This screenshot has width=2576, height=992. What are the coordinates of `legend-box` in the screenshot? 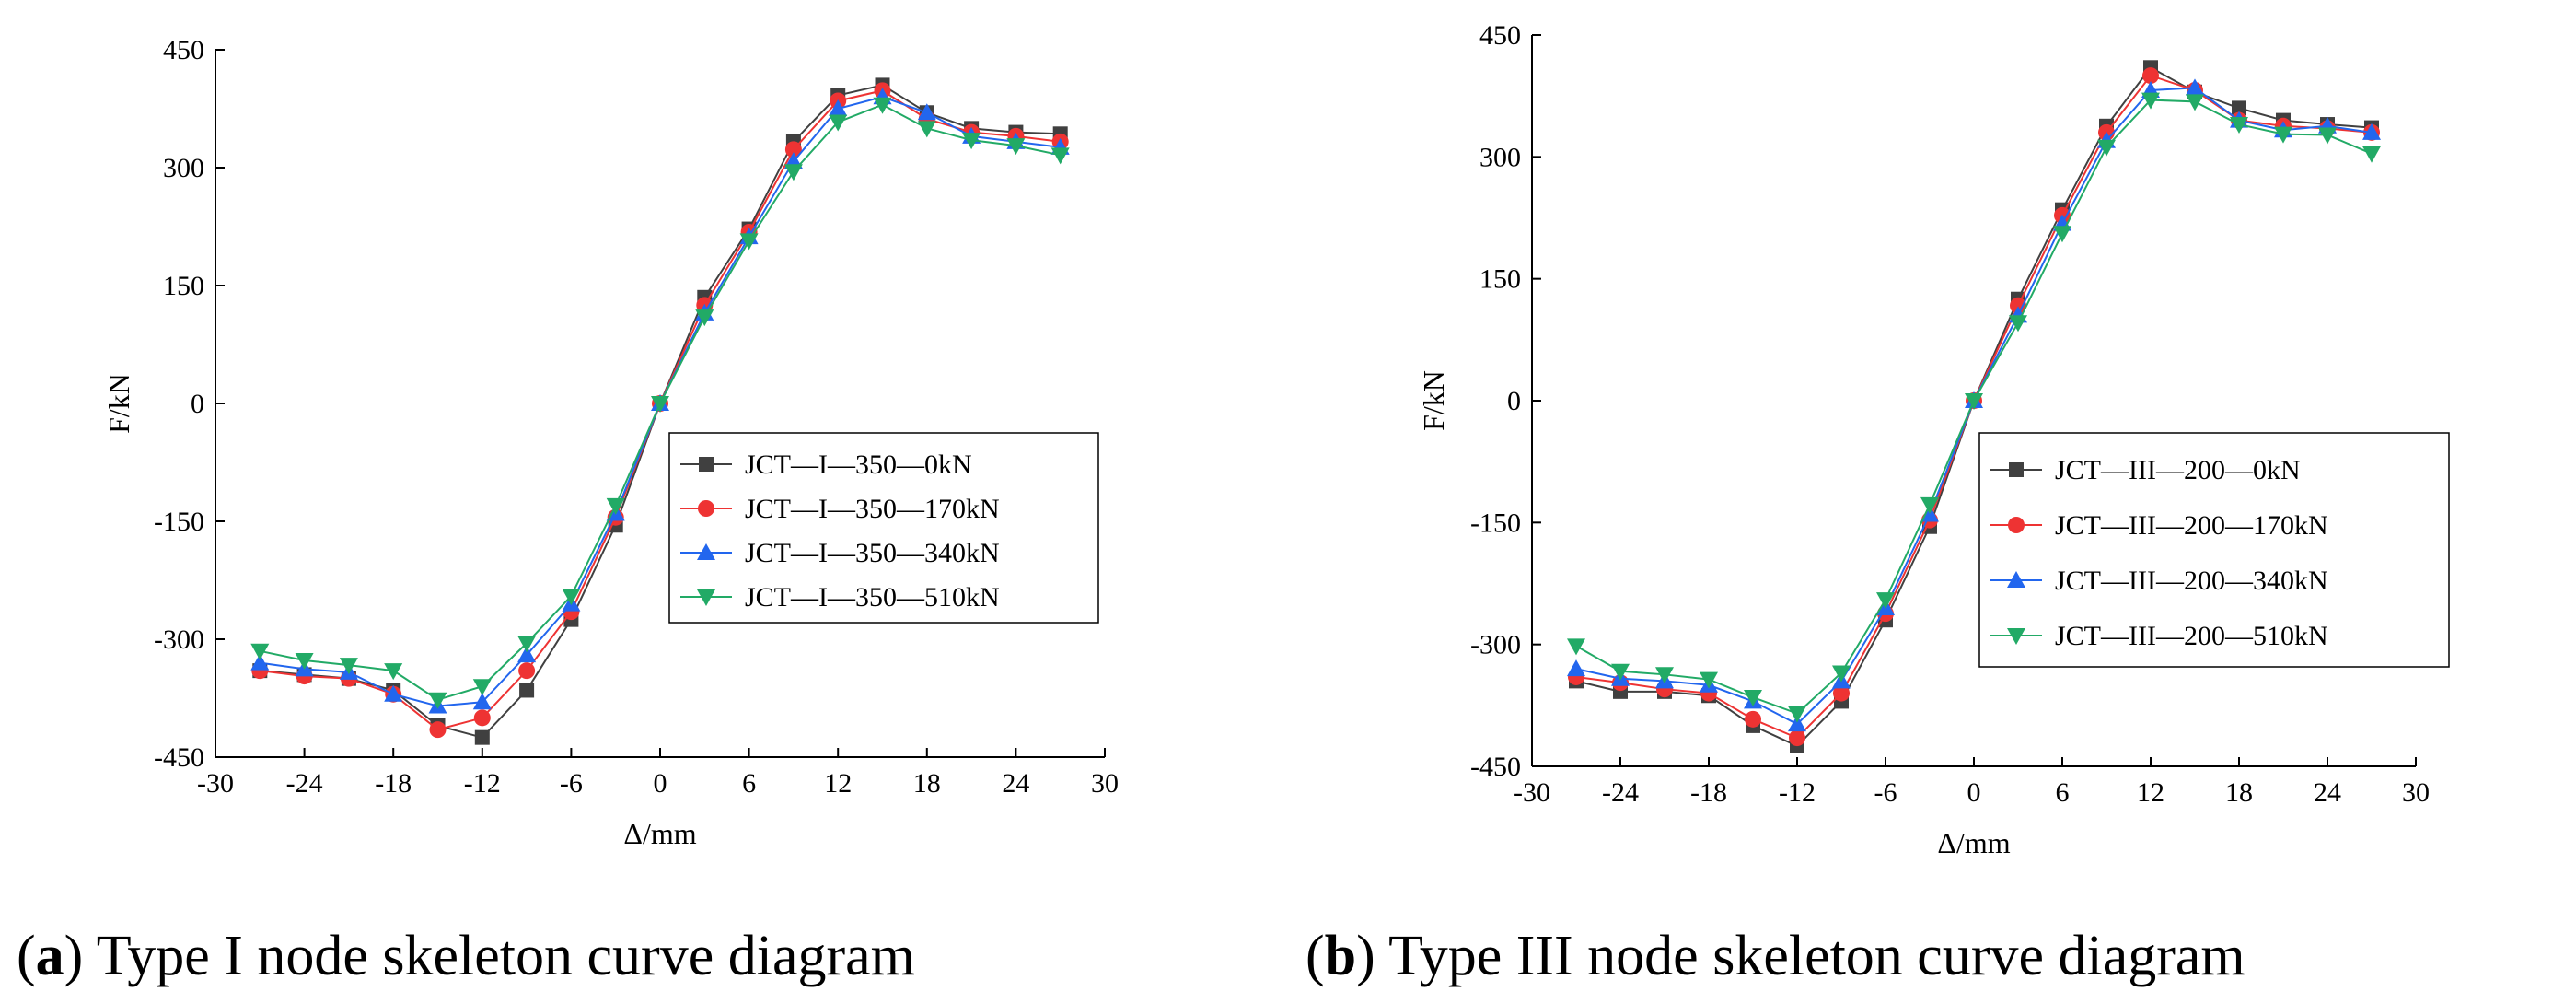 It's located at (883, 528).